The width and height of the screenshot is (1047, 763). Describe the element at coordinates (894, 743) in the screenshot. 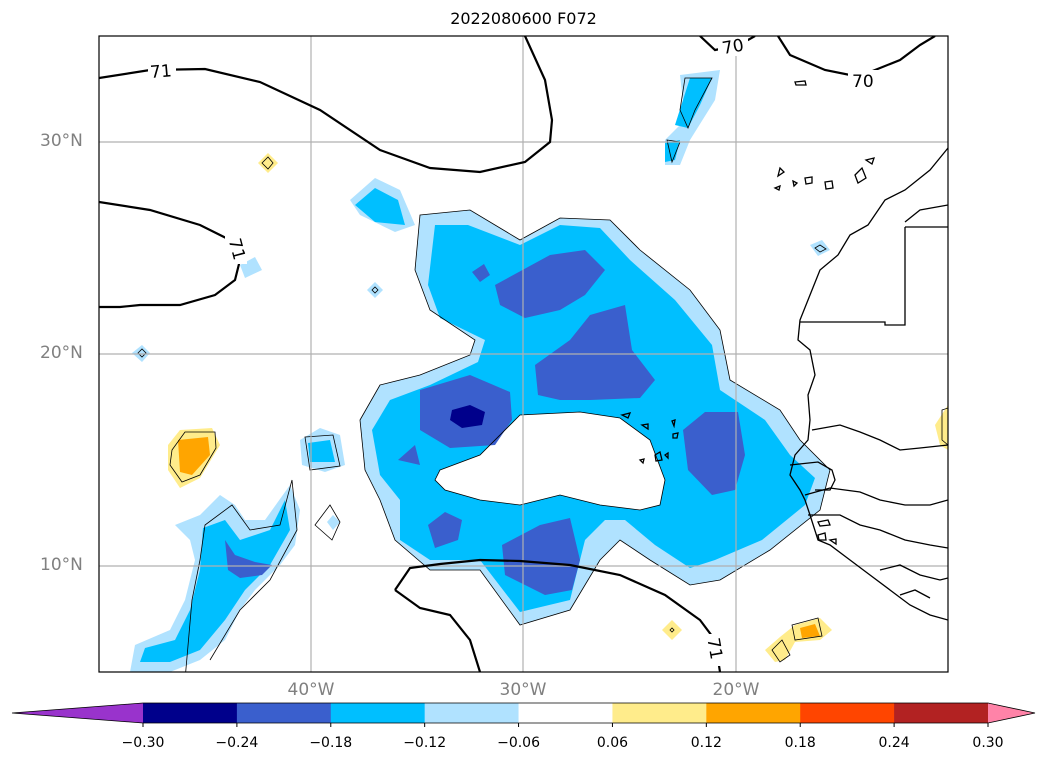

I see `colorbar-tick-label: 0.24` at that location.